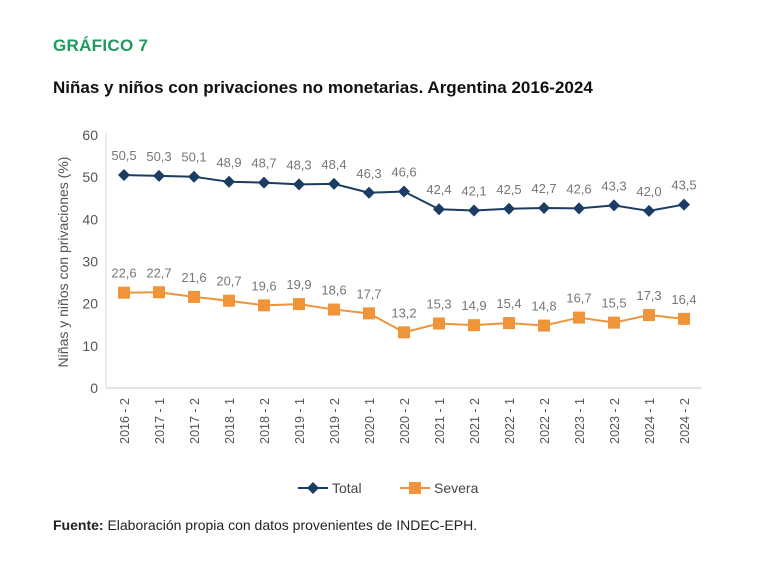 The image size is (760, 570). What do you see at coordinates (300, 421) in the screenshot?
I see `x-tick-label: 2019 - 1` at bounding box center [300, 421].